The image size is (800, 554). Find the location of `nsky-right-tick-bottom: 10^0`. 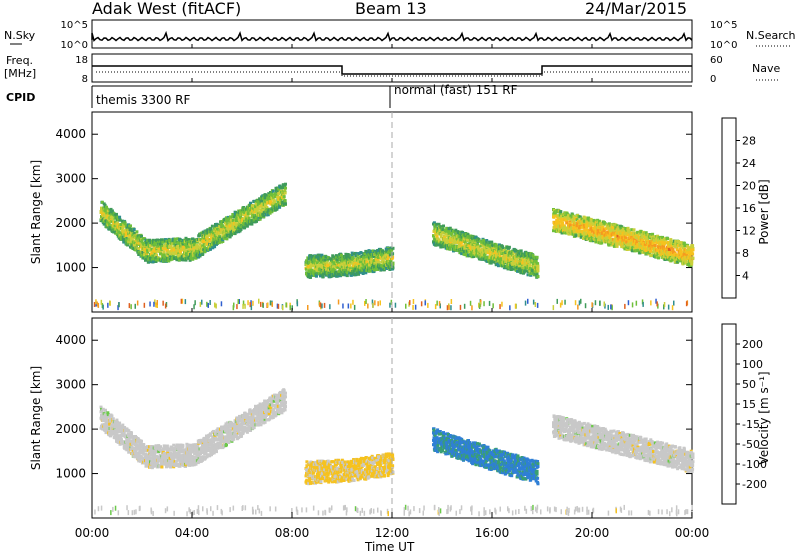

nsky-right-tick-bottom: 10^0 is located at coordinates (723, 45).